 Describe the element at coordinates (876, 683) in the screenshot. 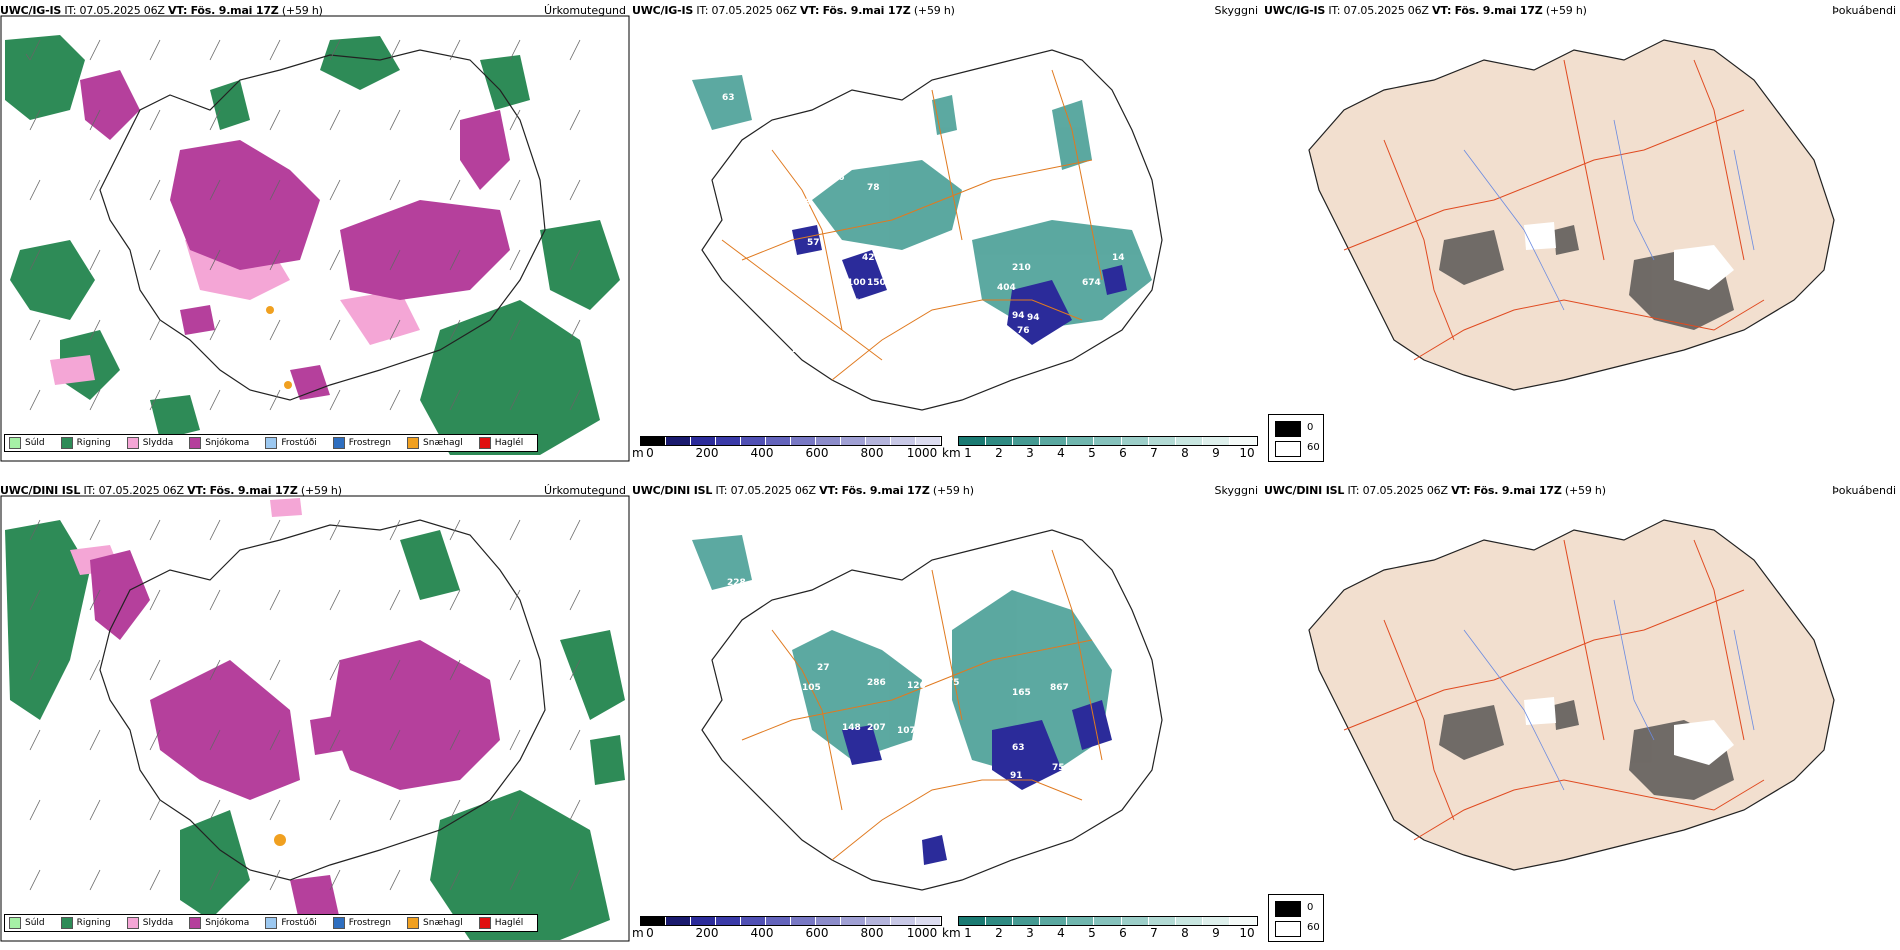

I see `svg-text: 286` at that location.